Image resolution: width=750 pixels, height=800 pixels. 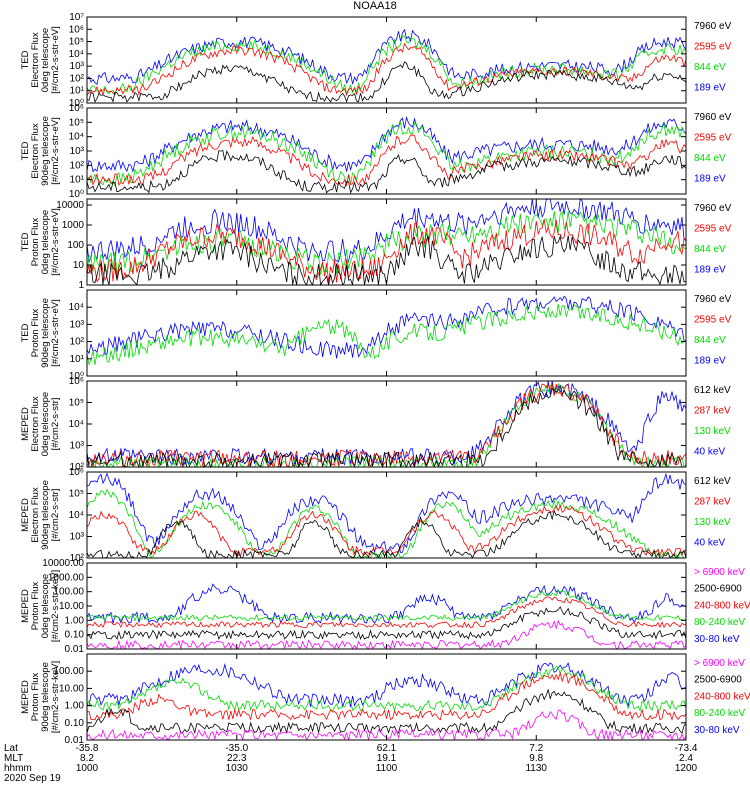 I want to click on y-axis-label-line: [#/cm2-s-str-keV], so click(x=55, y=606).